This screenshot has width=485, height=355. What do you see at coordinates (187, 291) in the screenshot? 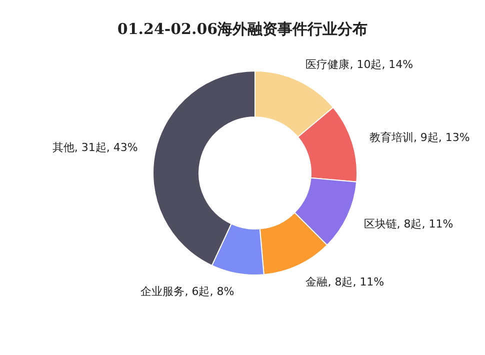
I see `slice-label: 企业服务, 6起, 8%` at bounding box center [187, 291].